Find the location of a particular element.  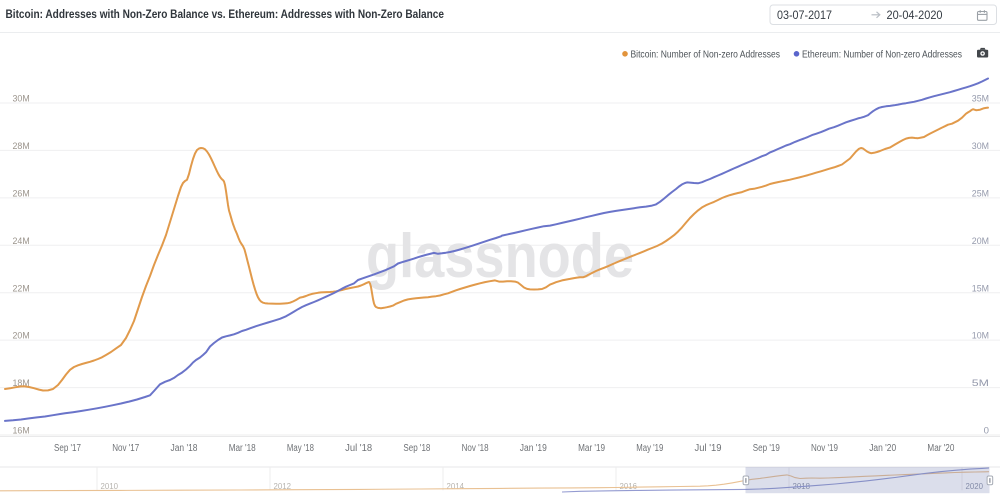

svg-text: Nov '19 is located at coordinates (824, 448).